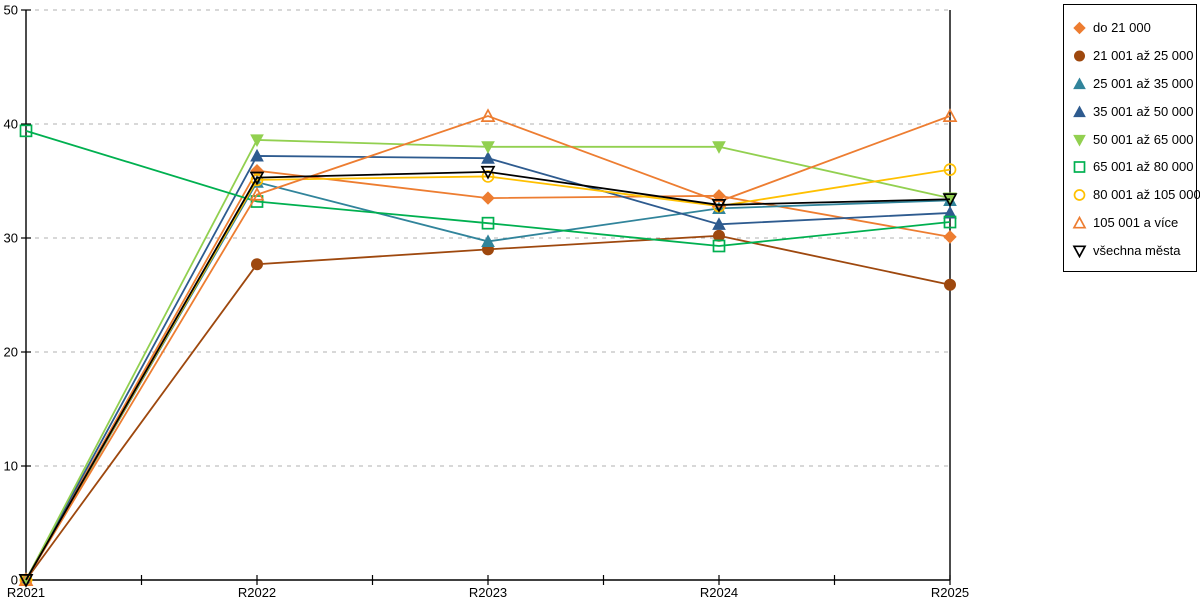  I want to click on legend-label: 105 001 a více, so click(1136, 222).